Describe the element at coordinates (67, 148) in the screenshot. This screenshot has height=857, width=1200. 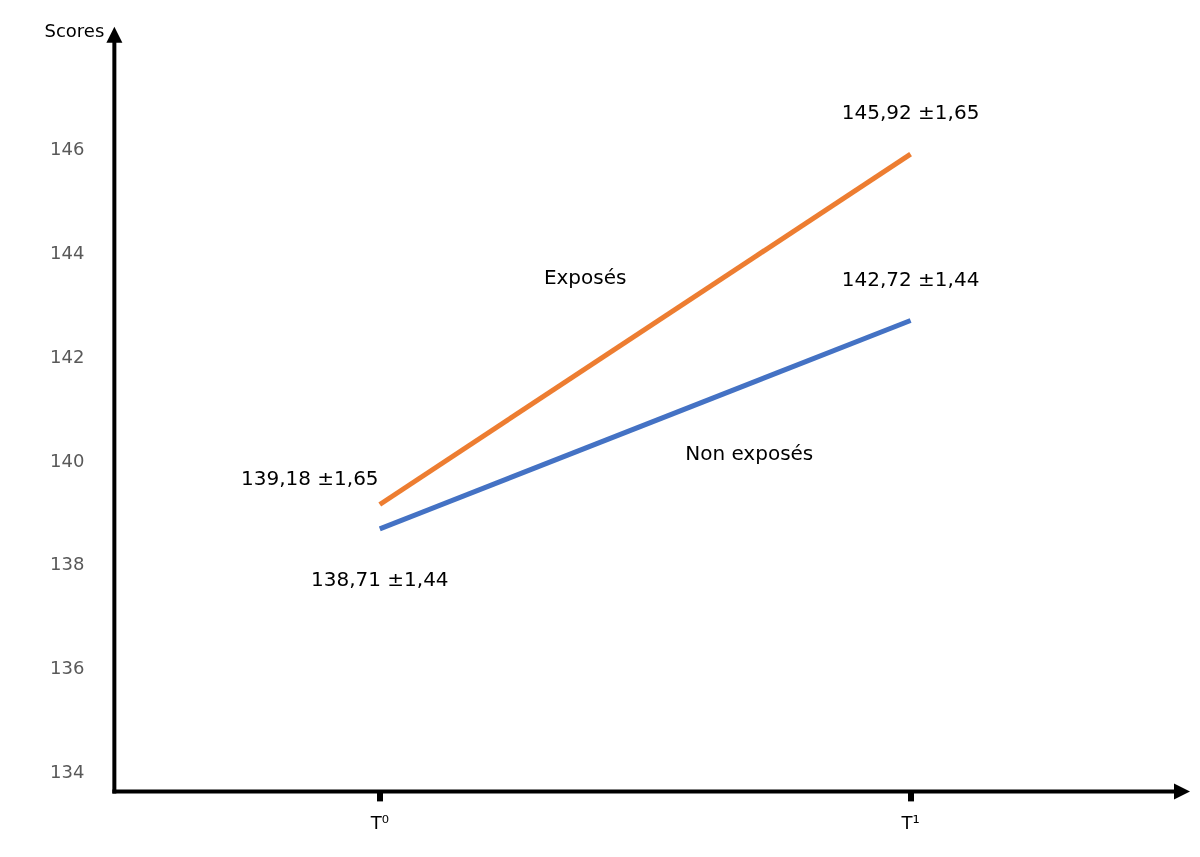
I see `y-tick-label: 146` at that location.